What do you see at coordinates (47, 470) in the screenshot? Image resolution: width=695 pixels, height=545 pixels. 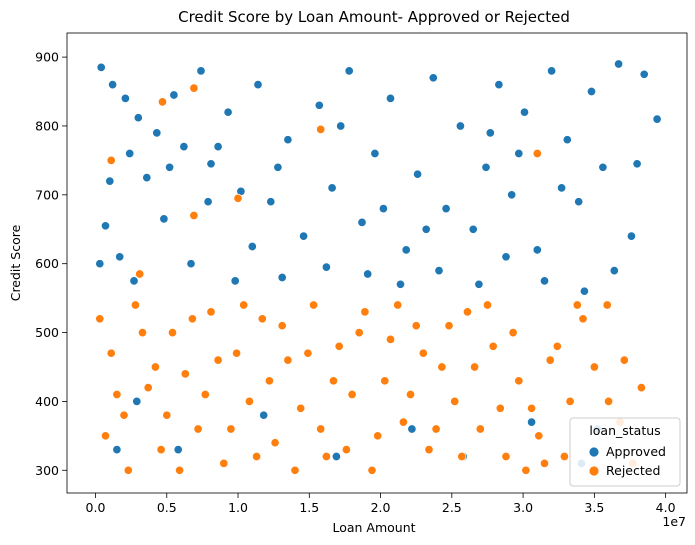 I see `y-tick-label: 300` at bounding box center [47, 470].